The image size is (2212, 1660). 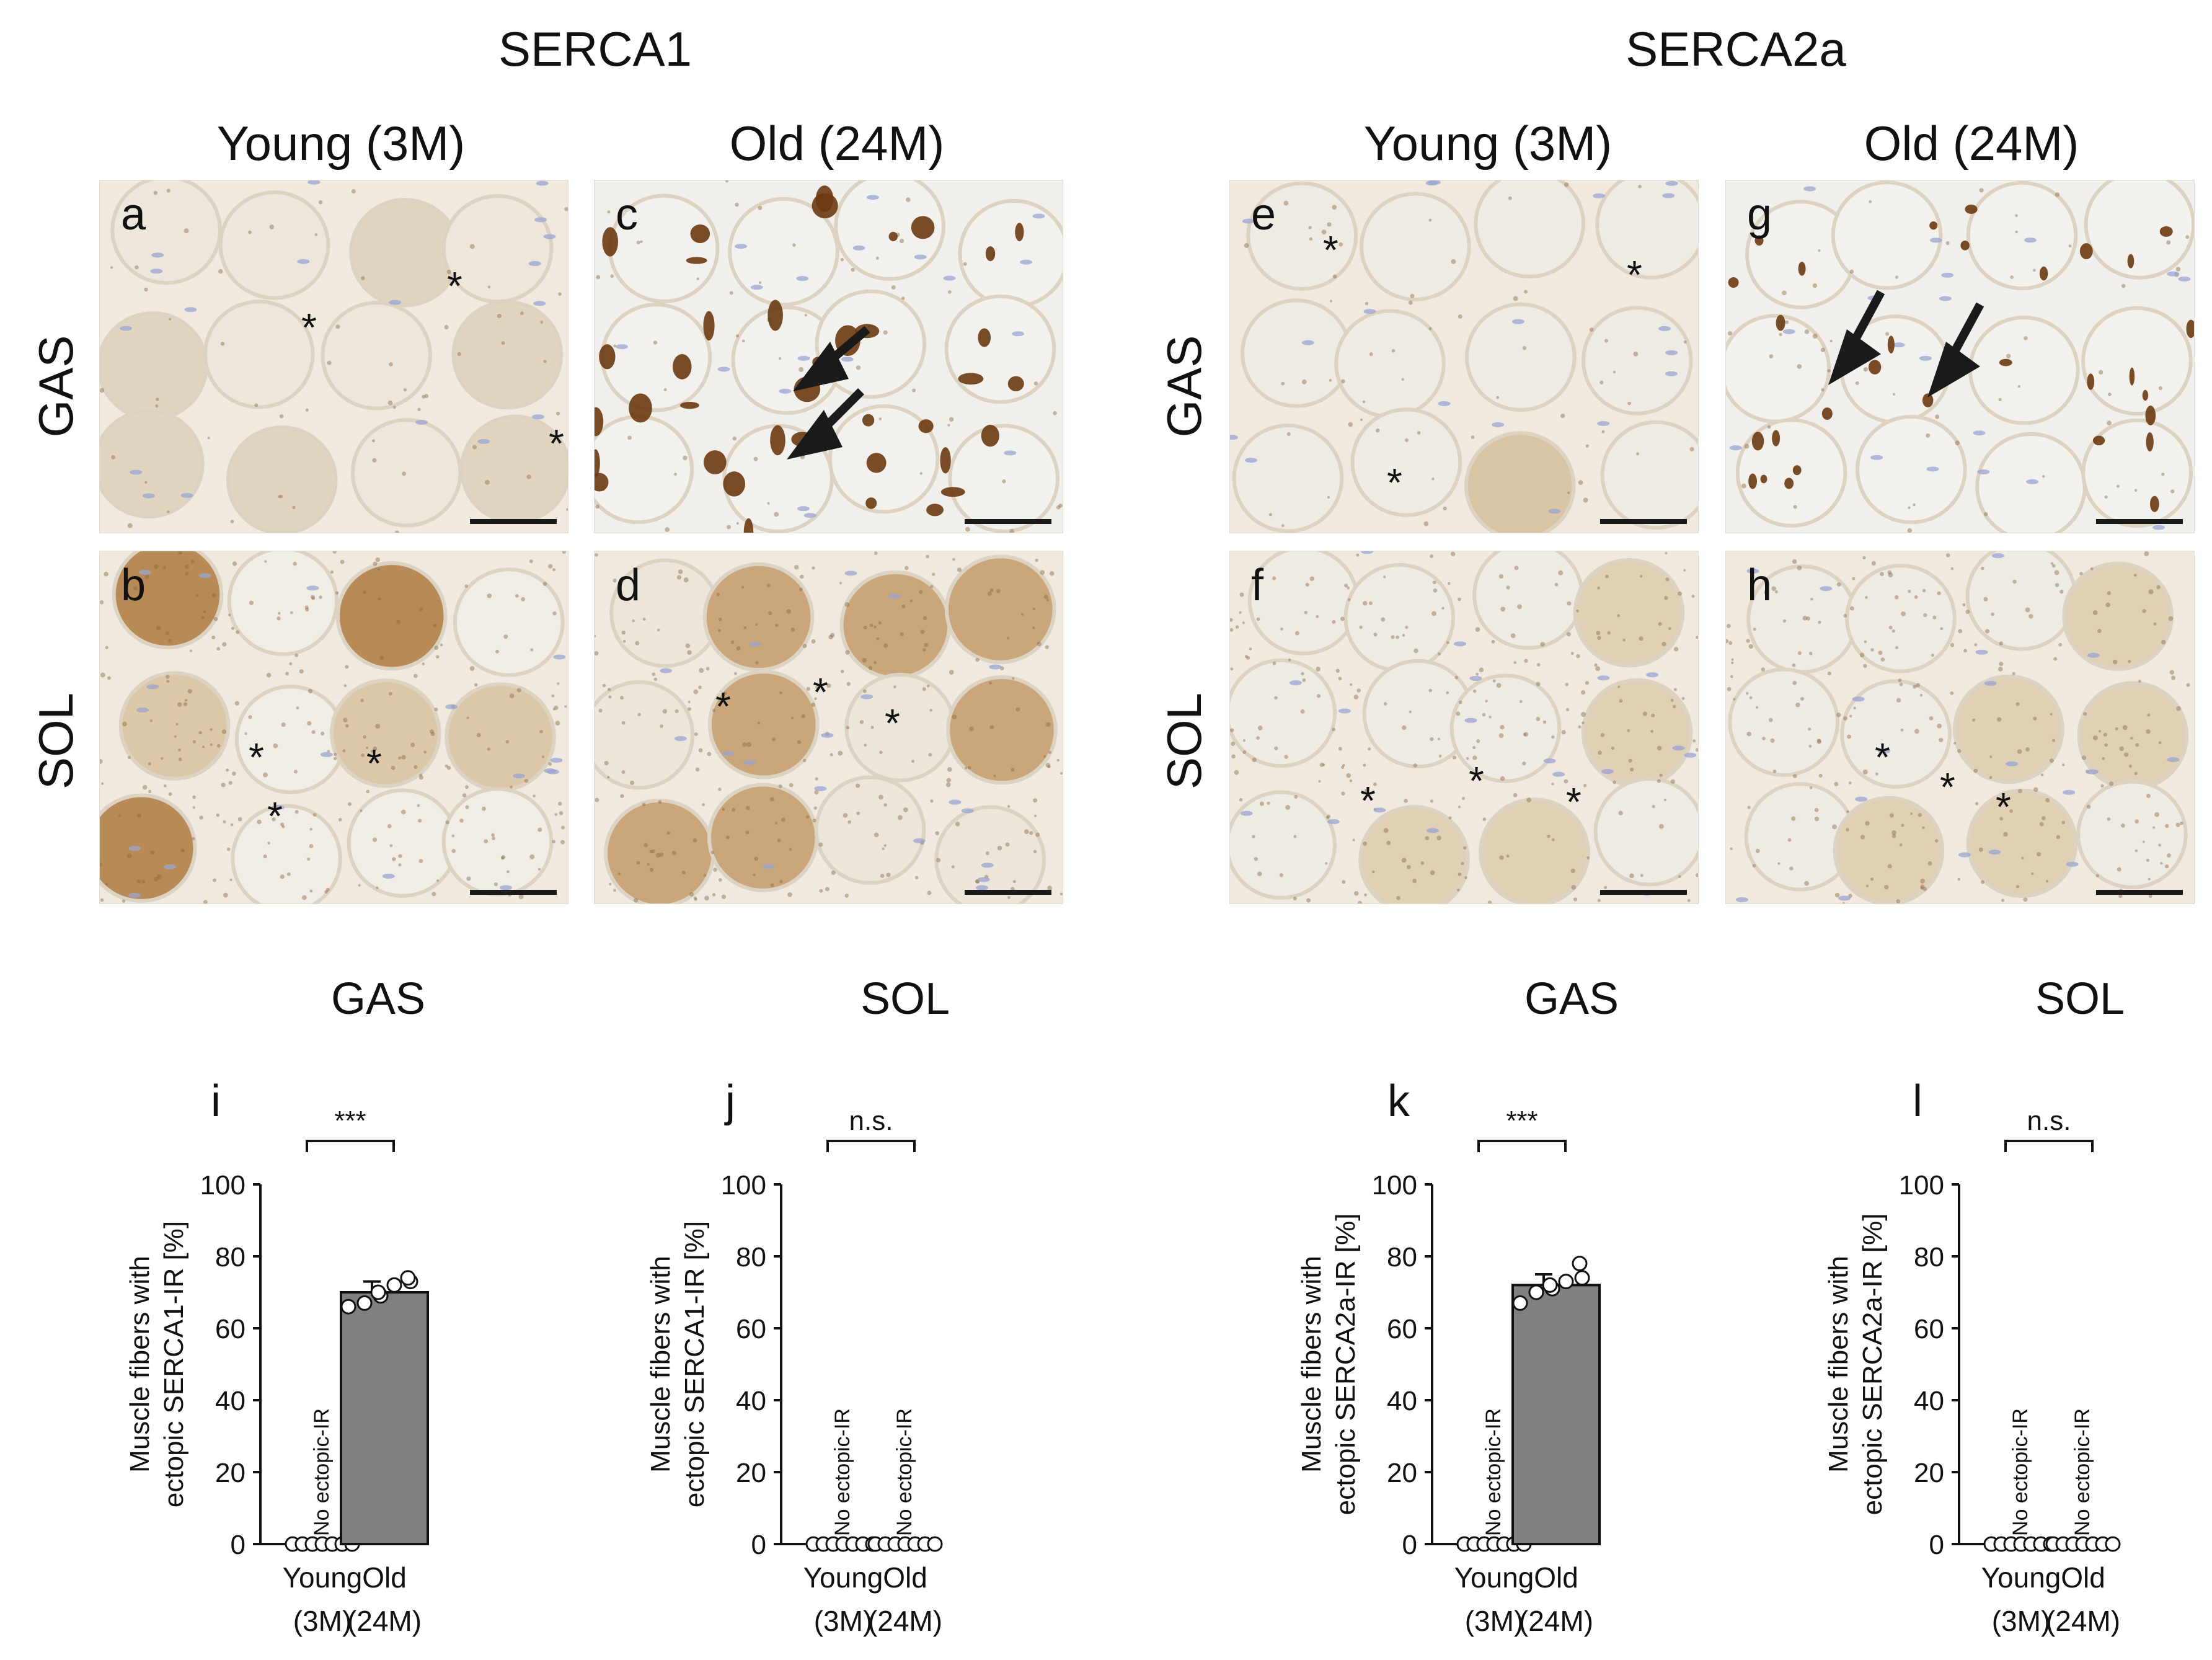 What do you see at coordinates (1929, 1401) in the screenshot?
I see `y-tick-label: 40` at bounding box center [1929, 1401].